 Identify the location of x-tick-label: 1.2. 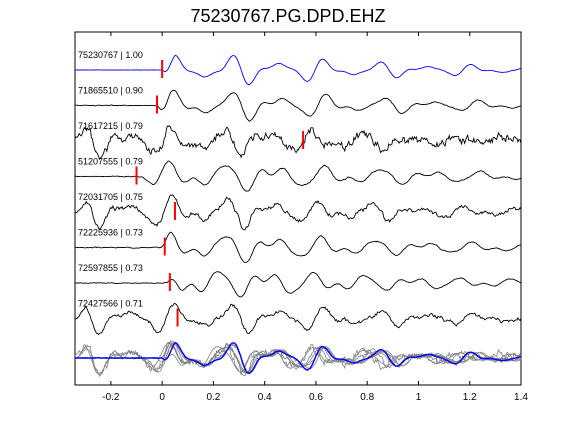
(470, 397).